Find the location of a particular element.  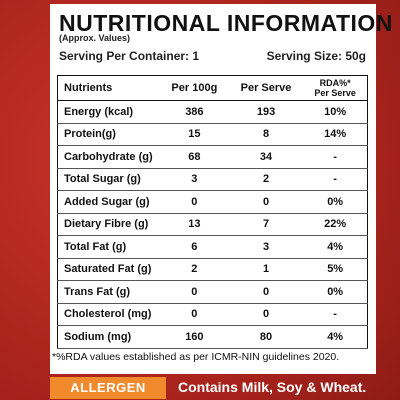

allergen-text: Contains Milk, Soy & Wheat. is located at coordinates (272, 387).